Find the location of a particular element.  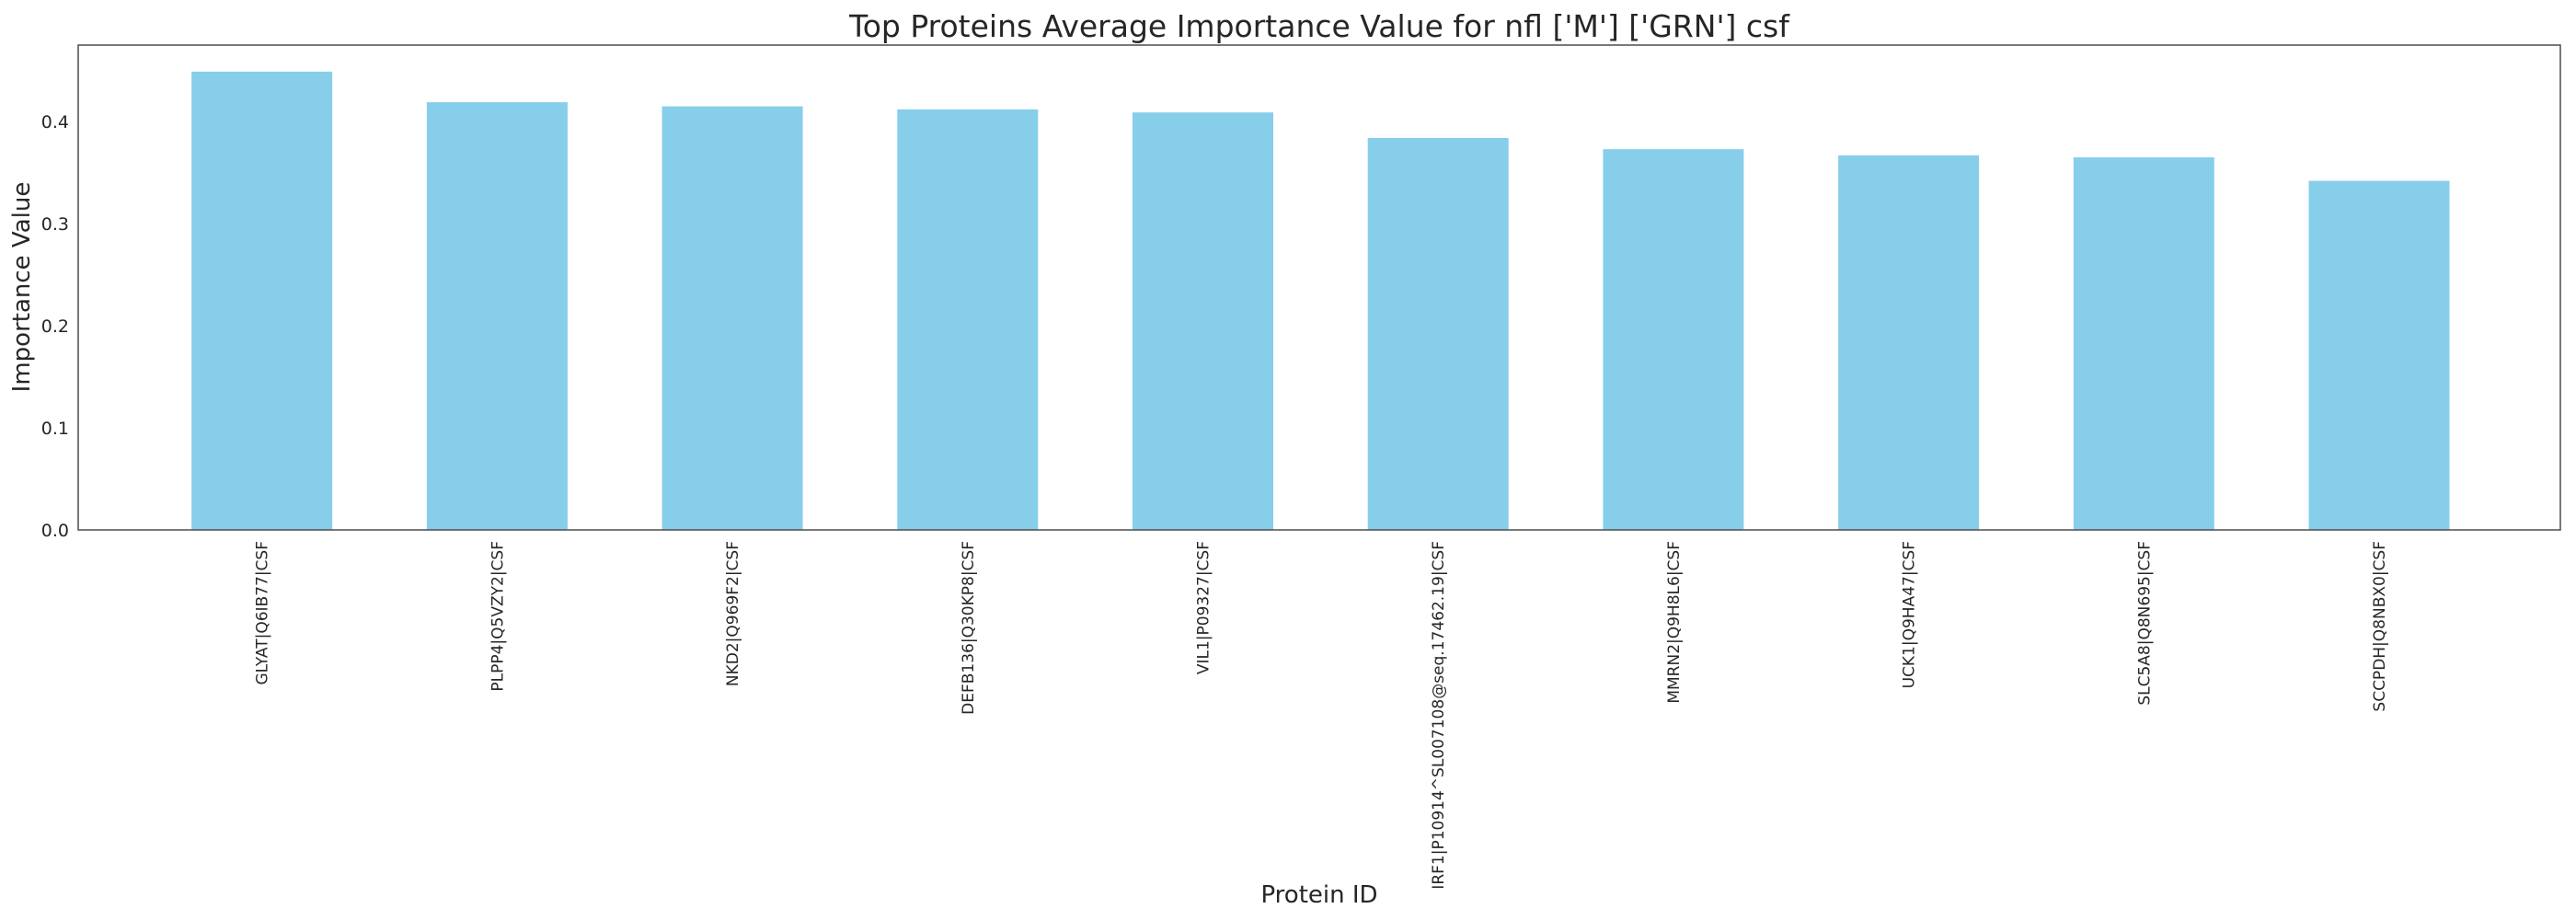

y-tick-label: 0.0 is located at coordinates (55, 531).